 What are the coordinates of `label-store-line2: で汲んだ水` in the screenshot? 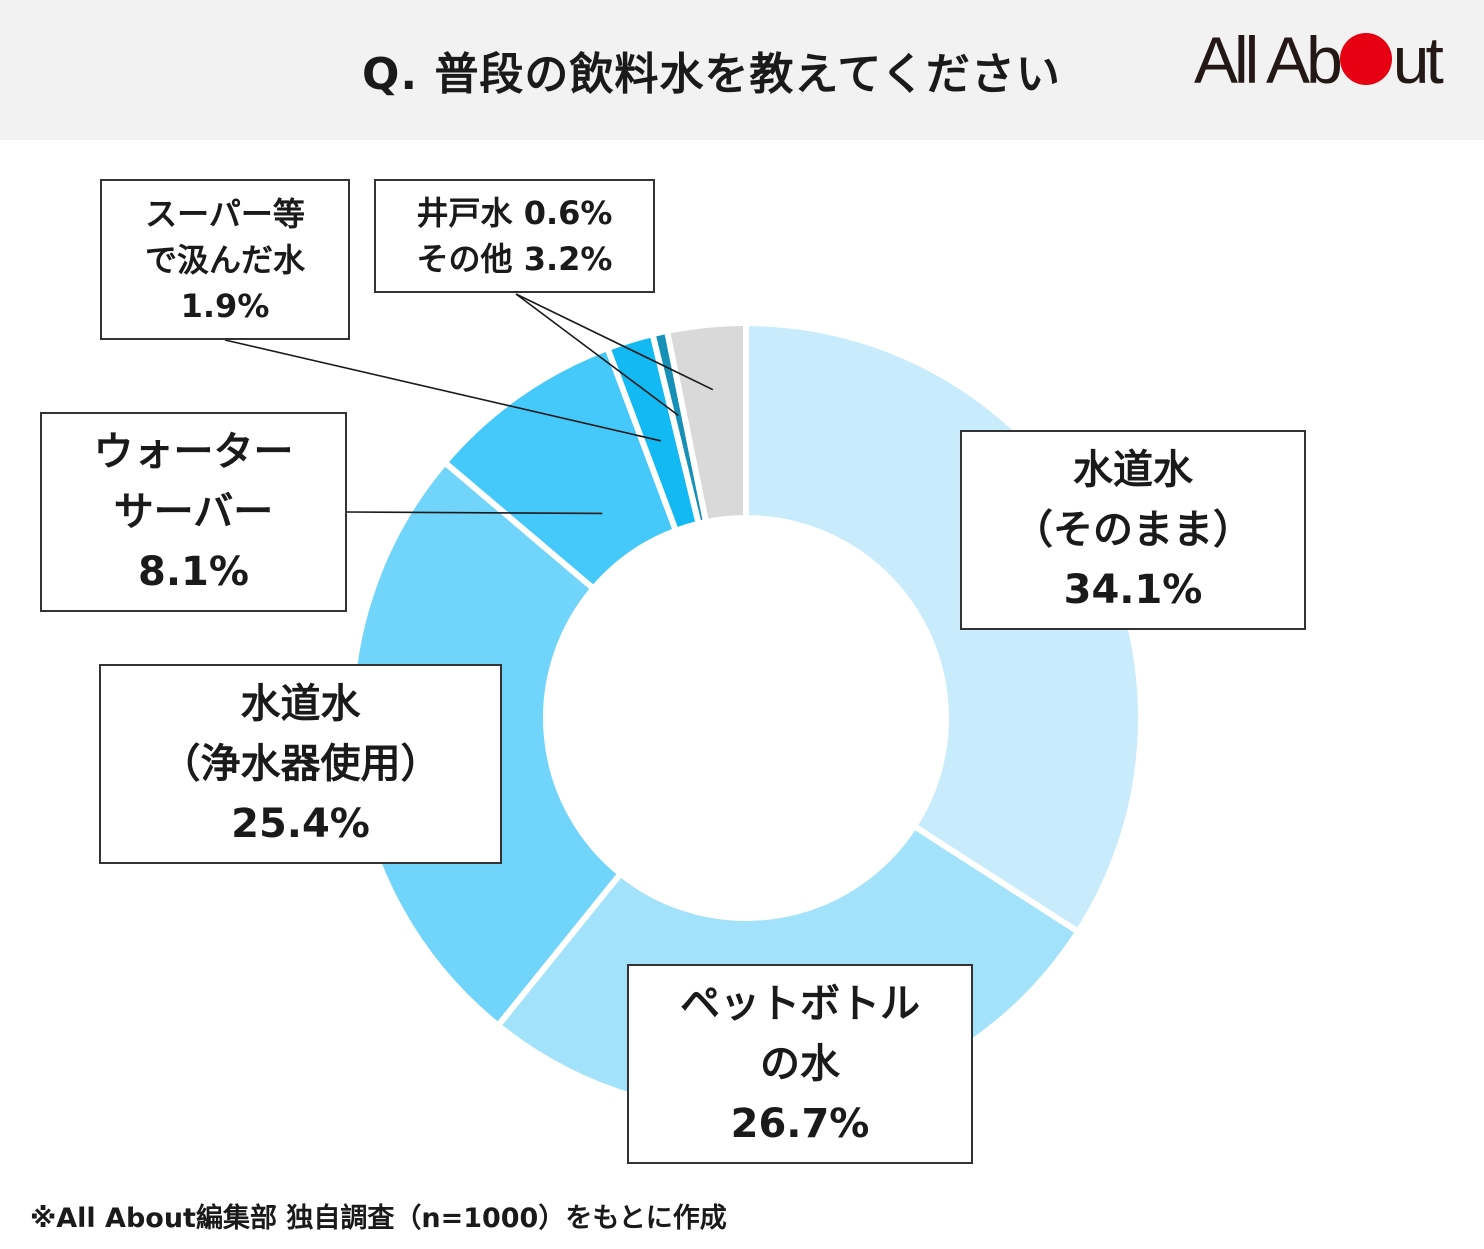 It's located at (224, 259).